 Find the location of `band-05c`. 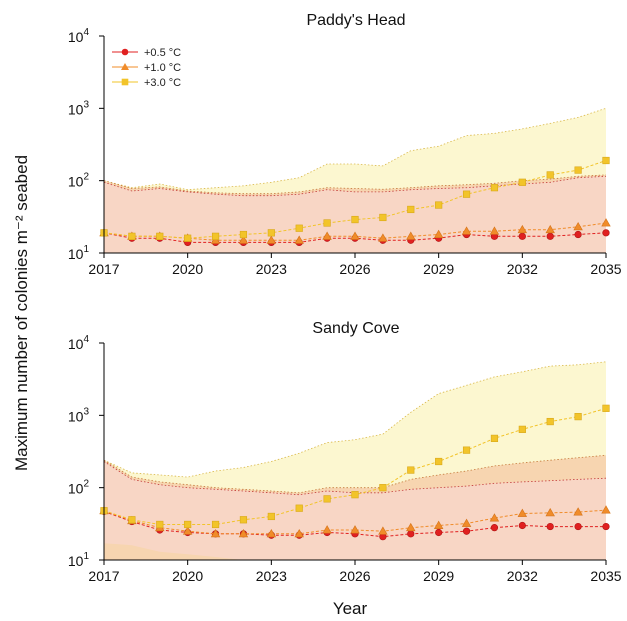

band-05c is located at coordinates (355, 214).